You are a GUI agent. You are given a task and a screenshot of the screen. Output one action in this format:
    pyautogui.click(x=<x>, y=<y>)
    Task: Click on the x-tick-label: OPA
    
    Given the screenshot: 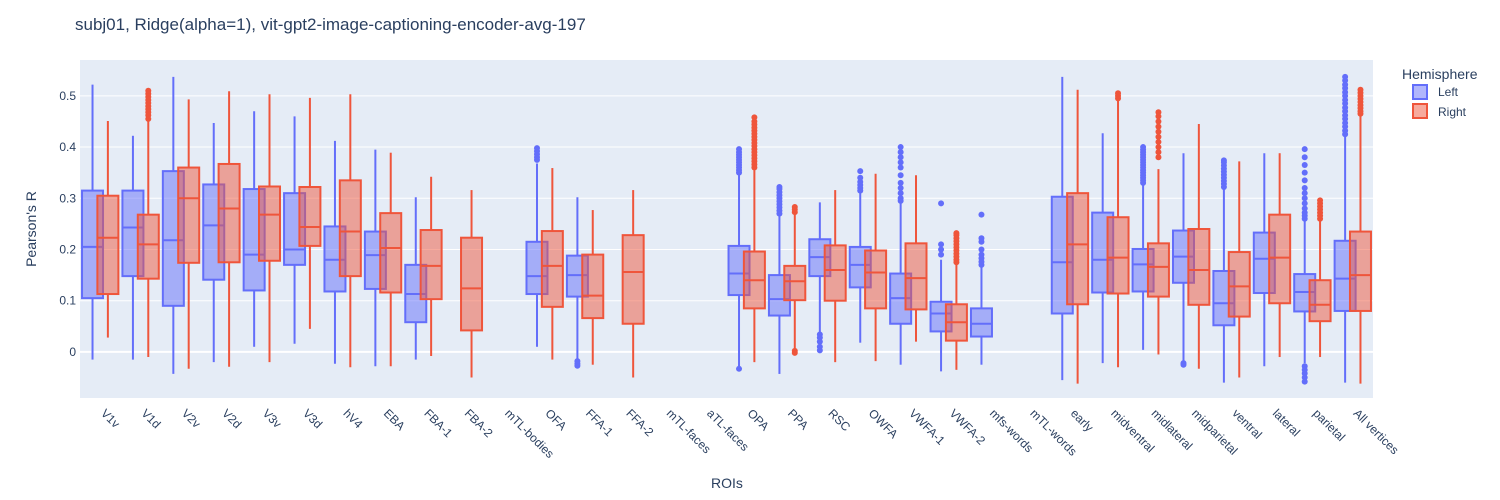 What is the action you would take?
    pyautogui.click(x=758, y=419)
    